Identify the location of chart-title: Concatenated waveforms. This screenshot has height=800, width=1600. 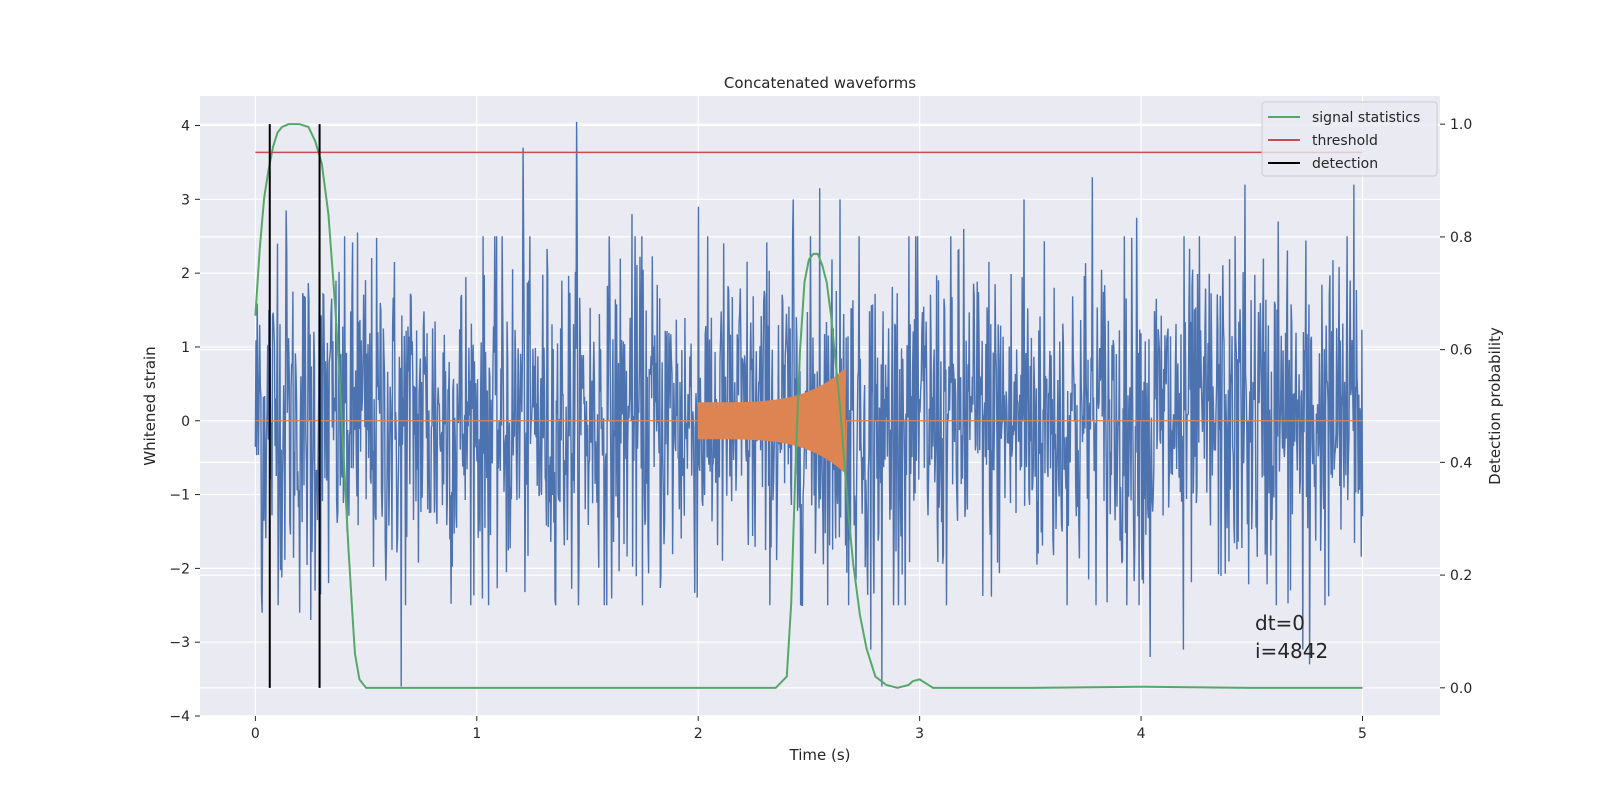
(820, 83).